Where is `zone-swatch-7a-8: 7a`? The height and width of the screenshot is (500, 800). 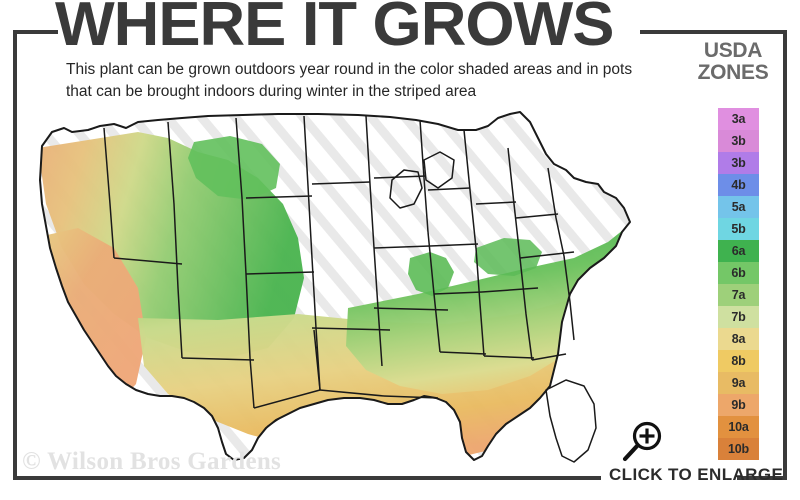
zone-swatch-7a-8: 7a is located at coordinates (738, 295).